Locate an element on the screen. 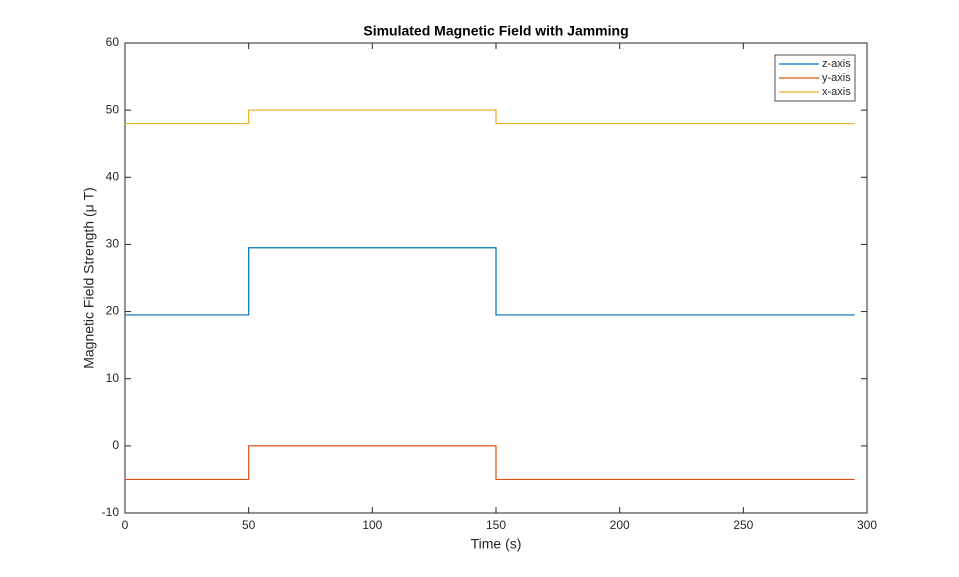 The width and height of the screenshot is (959, 577). chart-title: Simulated Magnetic Field with Jamming is located at coordinates (495, 31).